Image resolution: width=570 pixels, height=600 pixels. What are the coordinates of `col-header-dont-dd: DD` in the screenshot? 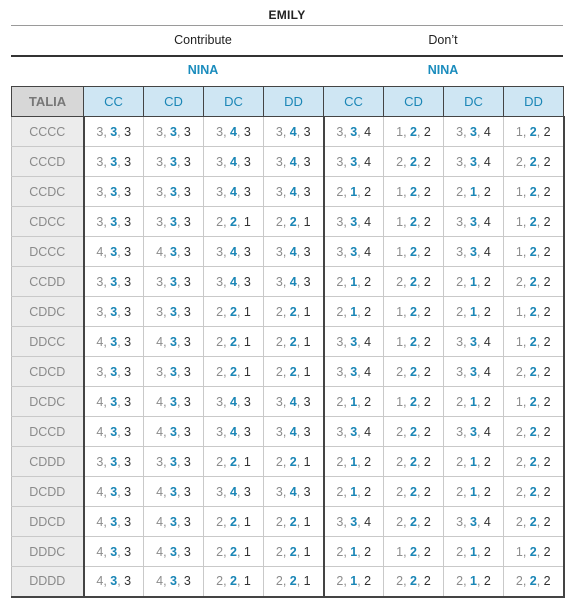 It's located at (533, 101).